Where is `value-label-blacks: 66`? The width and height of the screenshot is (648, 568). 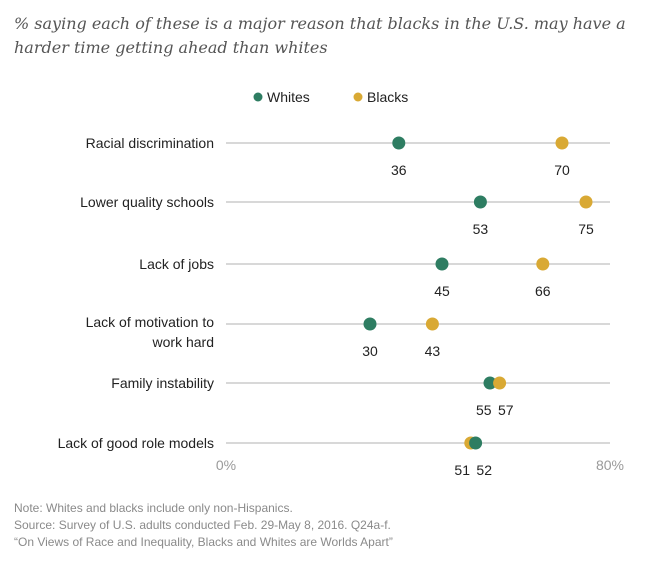
value-label-blacks: 66 is located at coordinates (543, 291).